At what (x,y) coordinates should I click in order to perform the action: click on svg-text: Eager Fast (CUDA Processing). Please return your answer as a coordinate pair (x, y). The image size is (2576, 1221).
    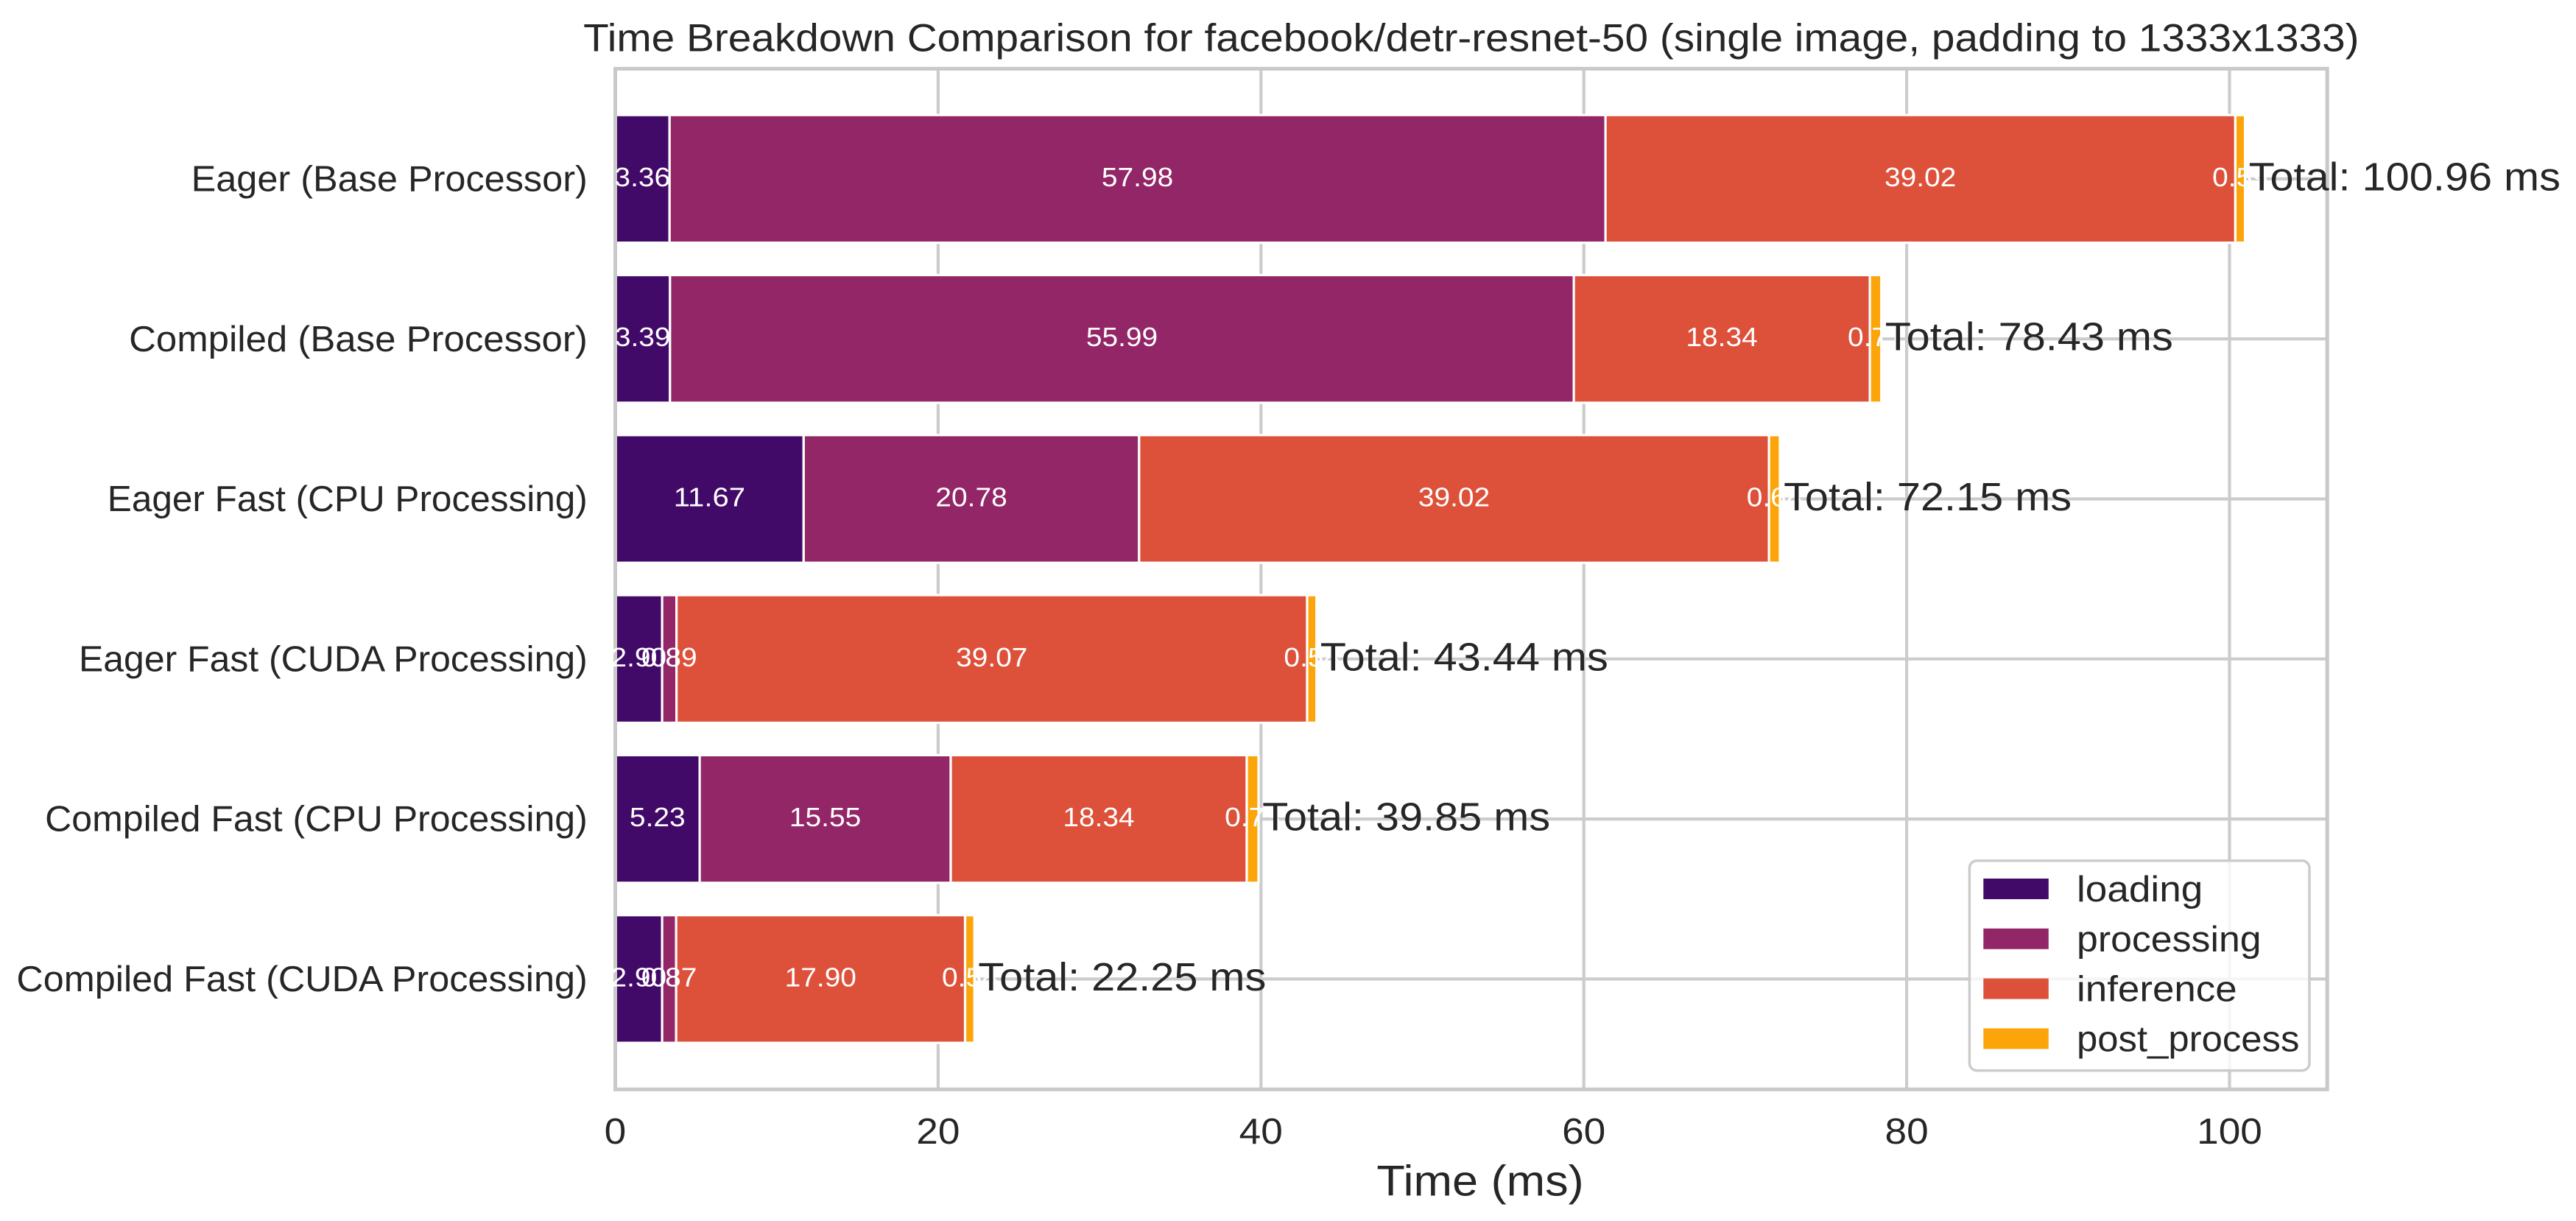
    Looking at the image, I should click on (333, 659).